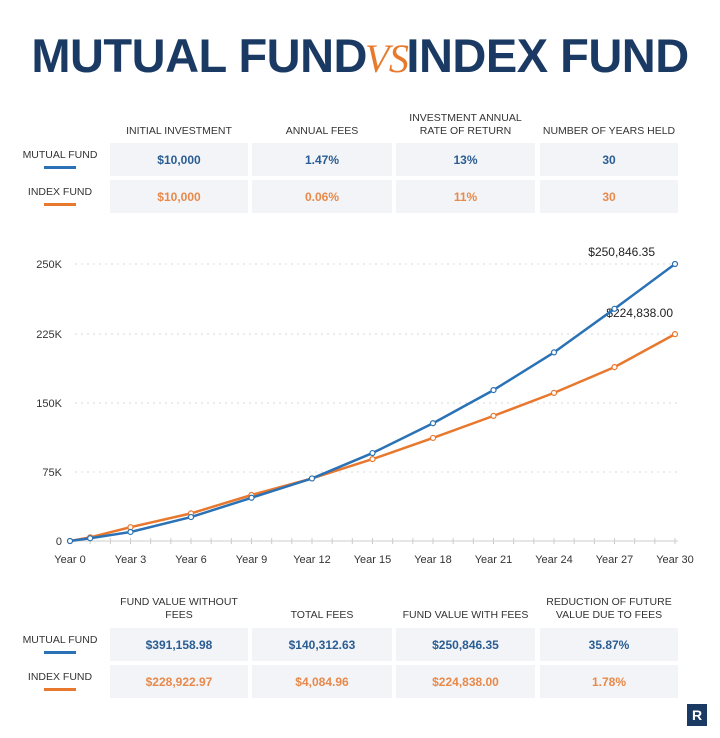 The height and width of the screenshot is (738, 720). What do you see at coordinates (179, 681) in the screenshot?
I see `table-cell: $228,922.97` at bounding box center [179, 681].